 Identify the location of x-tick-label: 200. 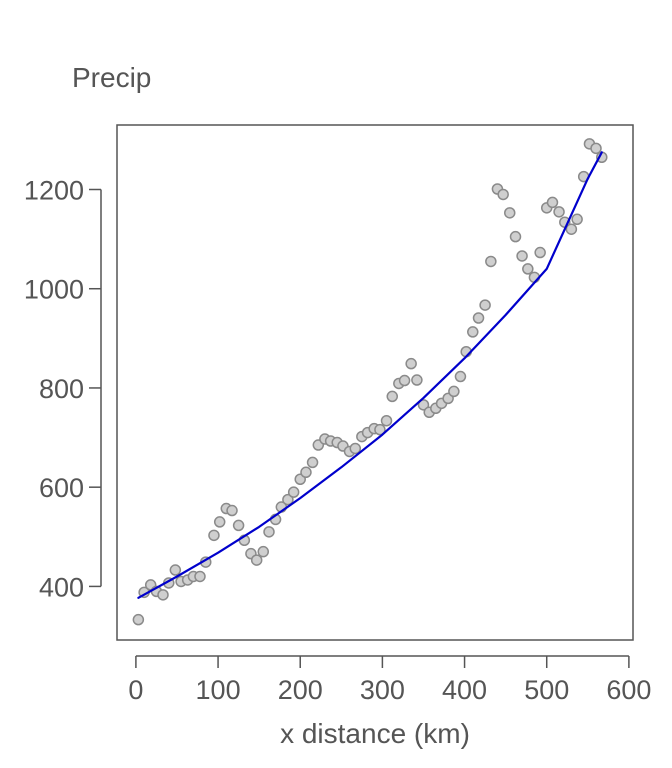
(300, 690).